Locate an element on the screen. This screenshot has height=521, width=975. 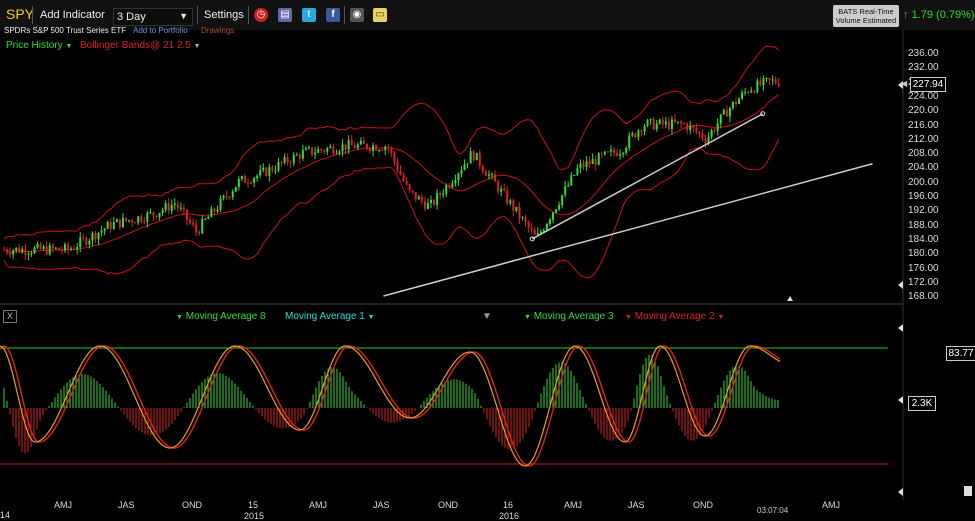
price-history-label: Price History is located at coordinates (34, 45).